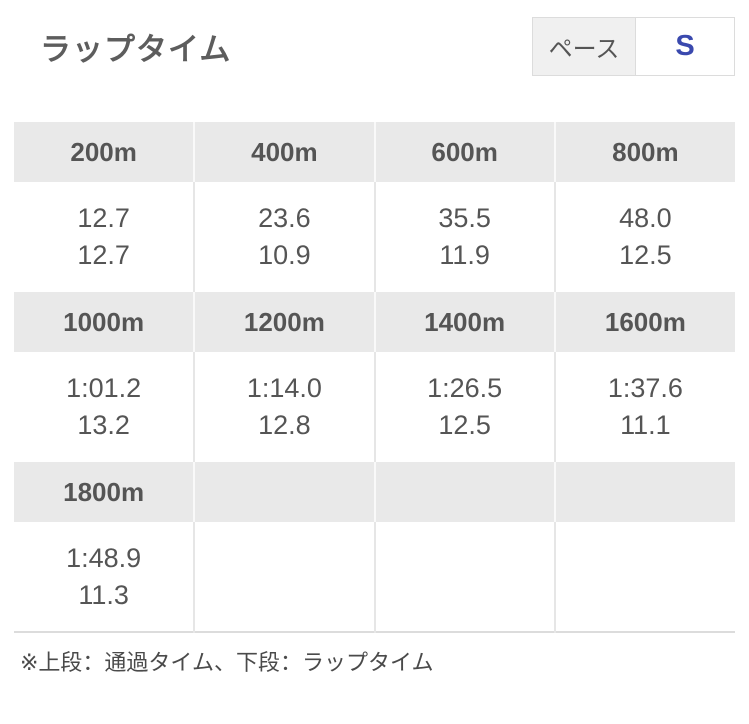  Describe the element at coordinates (645, 425) in the screenshot. I see `lap-time: 11.1` at that location.